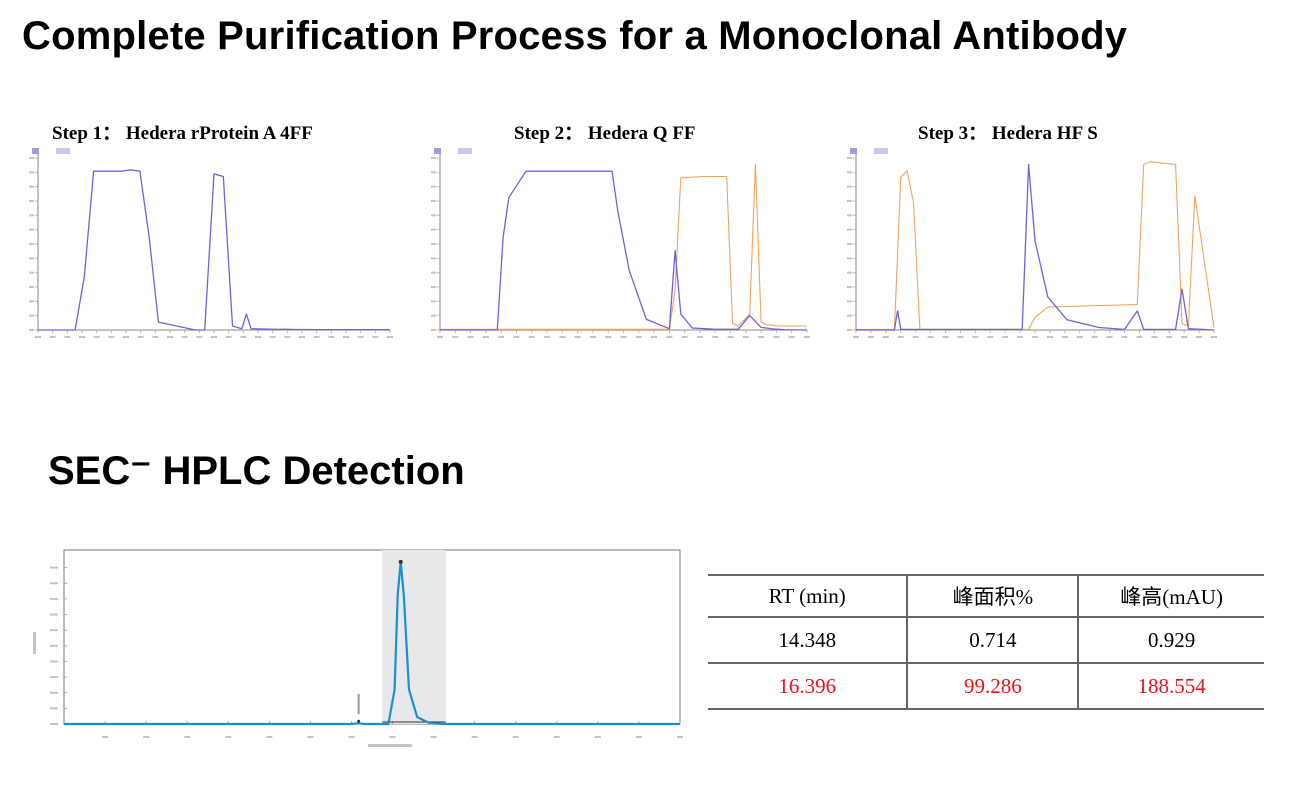 This screenshot has height=793, width=1305. I want to click on table-header-row: RT (min) 峰面积% 峰高(mAU), so click(986, 596).